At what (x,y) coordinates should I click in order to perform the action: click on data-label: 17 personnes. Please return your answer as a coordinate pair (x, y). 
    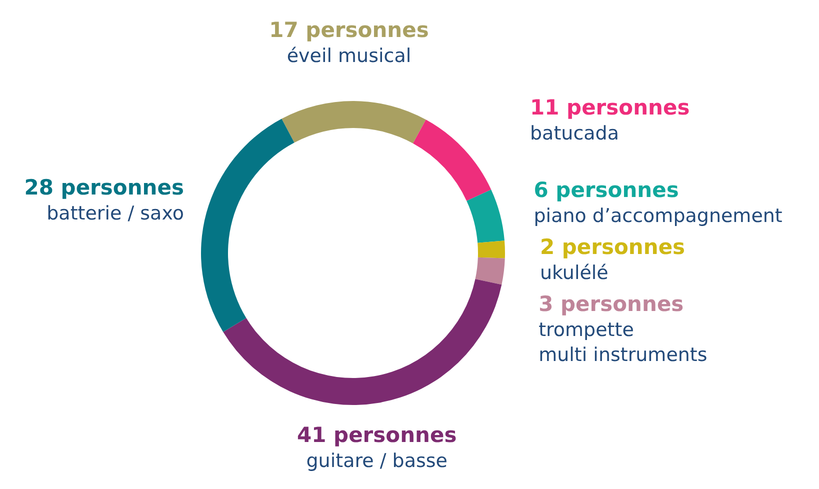
    Looking at the image, I should click on (349, 30).